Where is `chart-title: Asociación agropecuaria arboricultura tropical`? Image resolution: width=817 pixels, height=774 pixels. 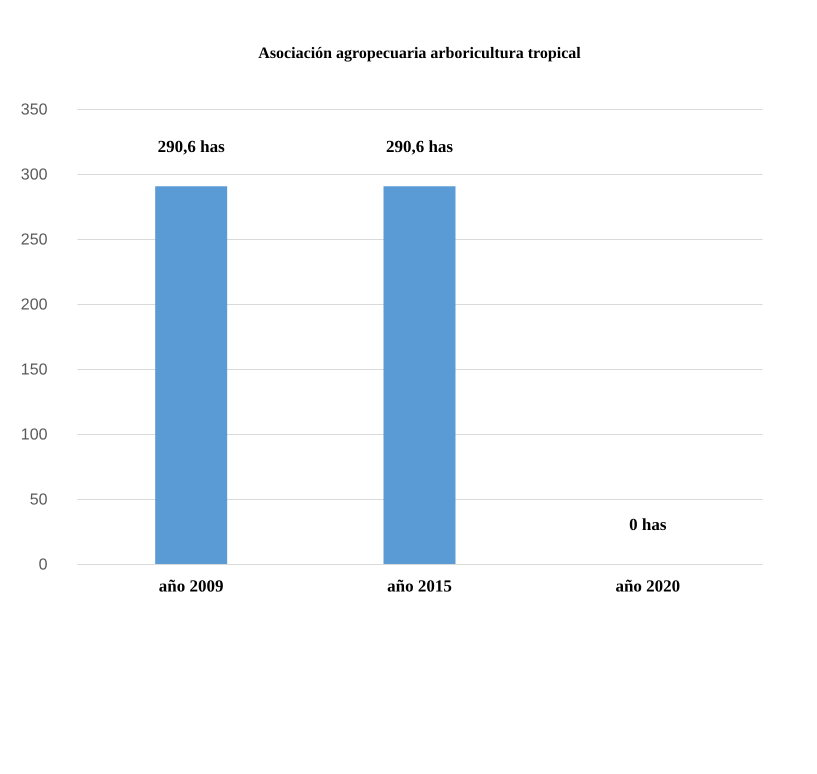
chart-title: Asociación agropecuaria arboricultura tropical is located at coordinates (420, 53).